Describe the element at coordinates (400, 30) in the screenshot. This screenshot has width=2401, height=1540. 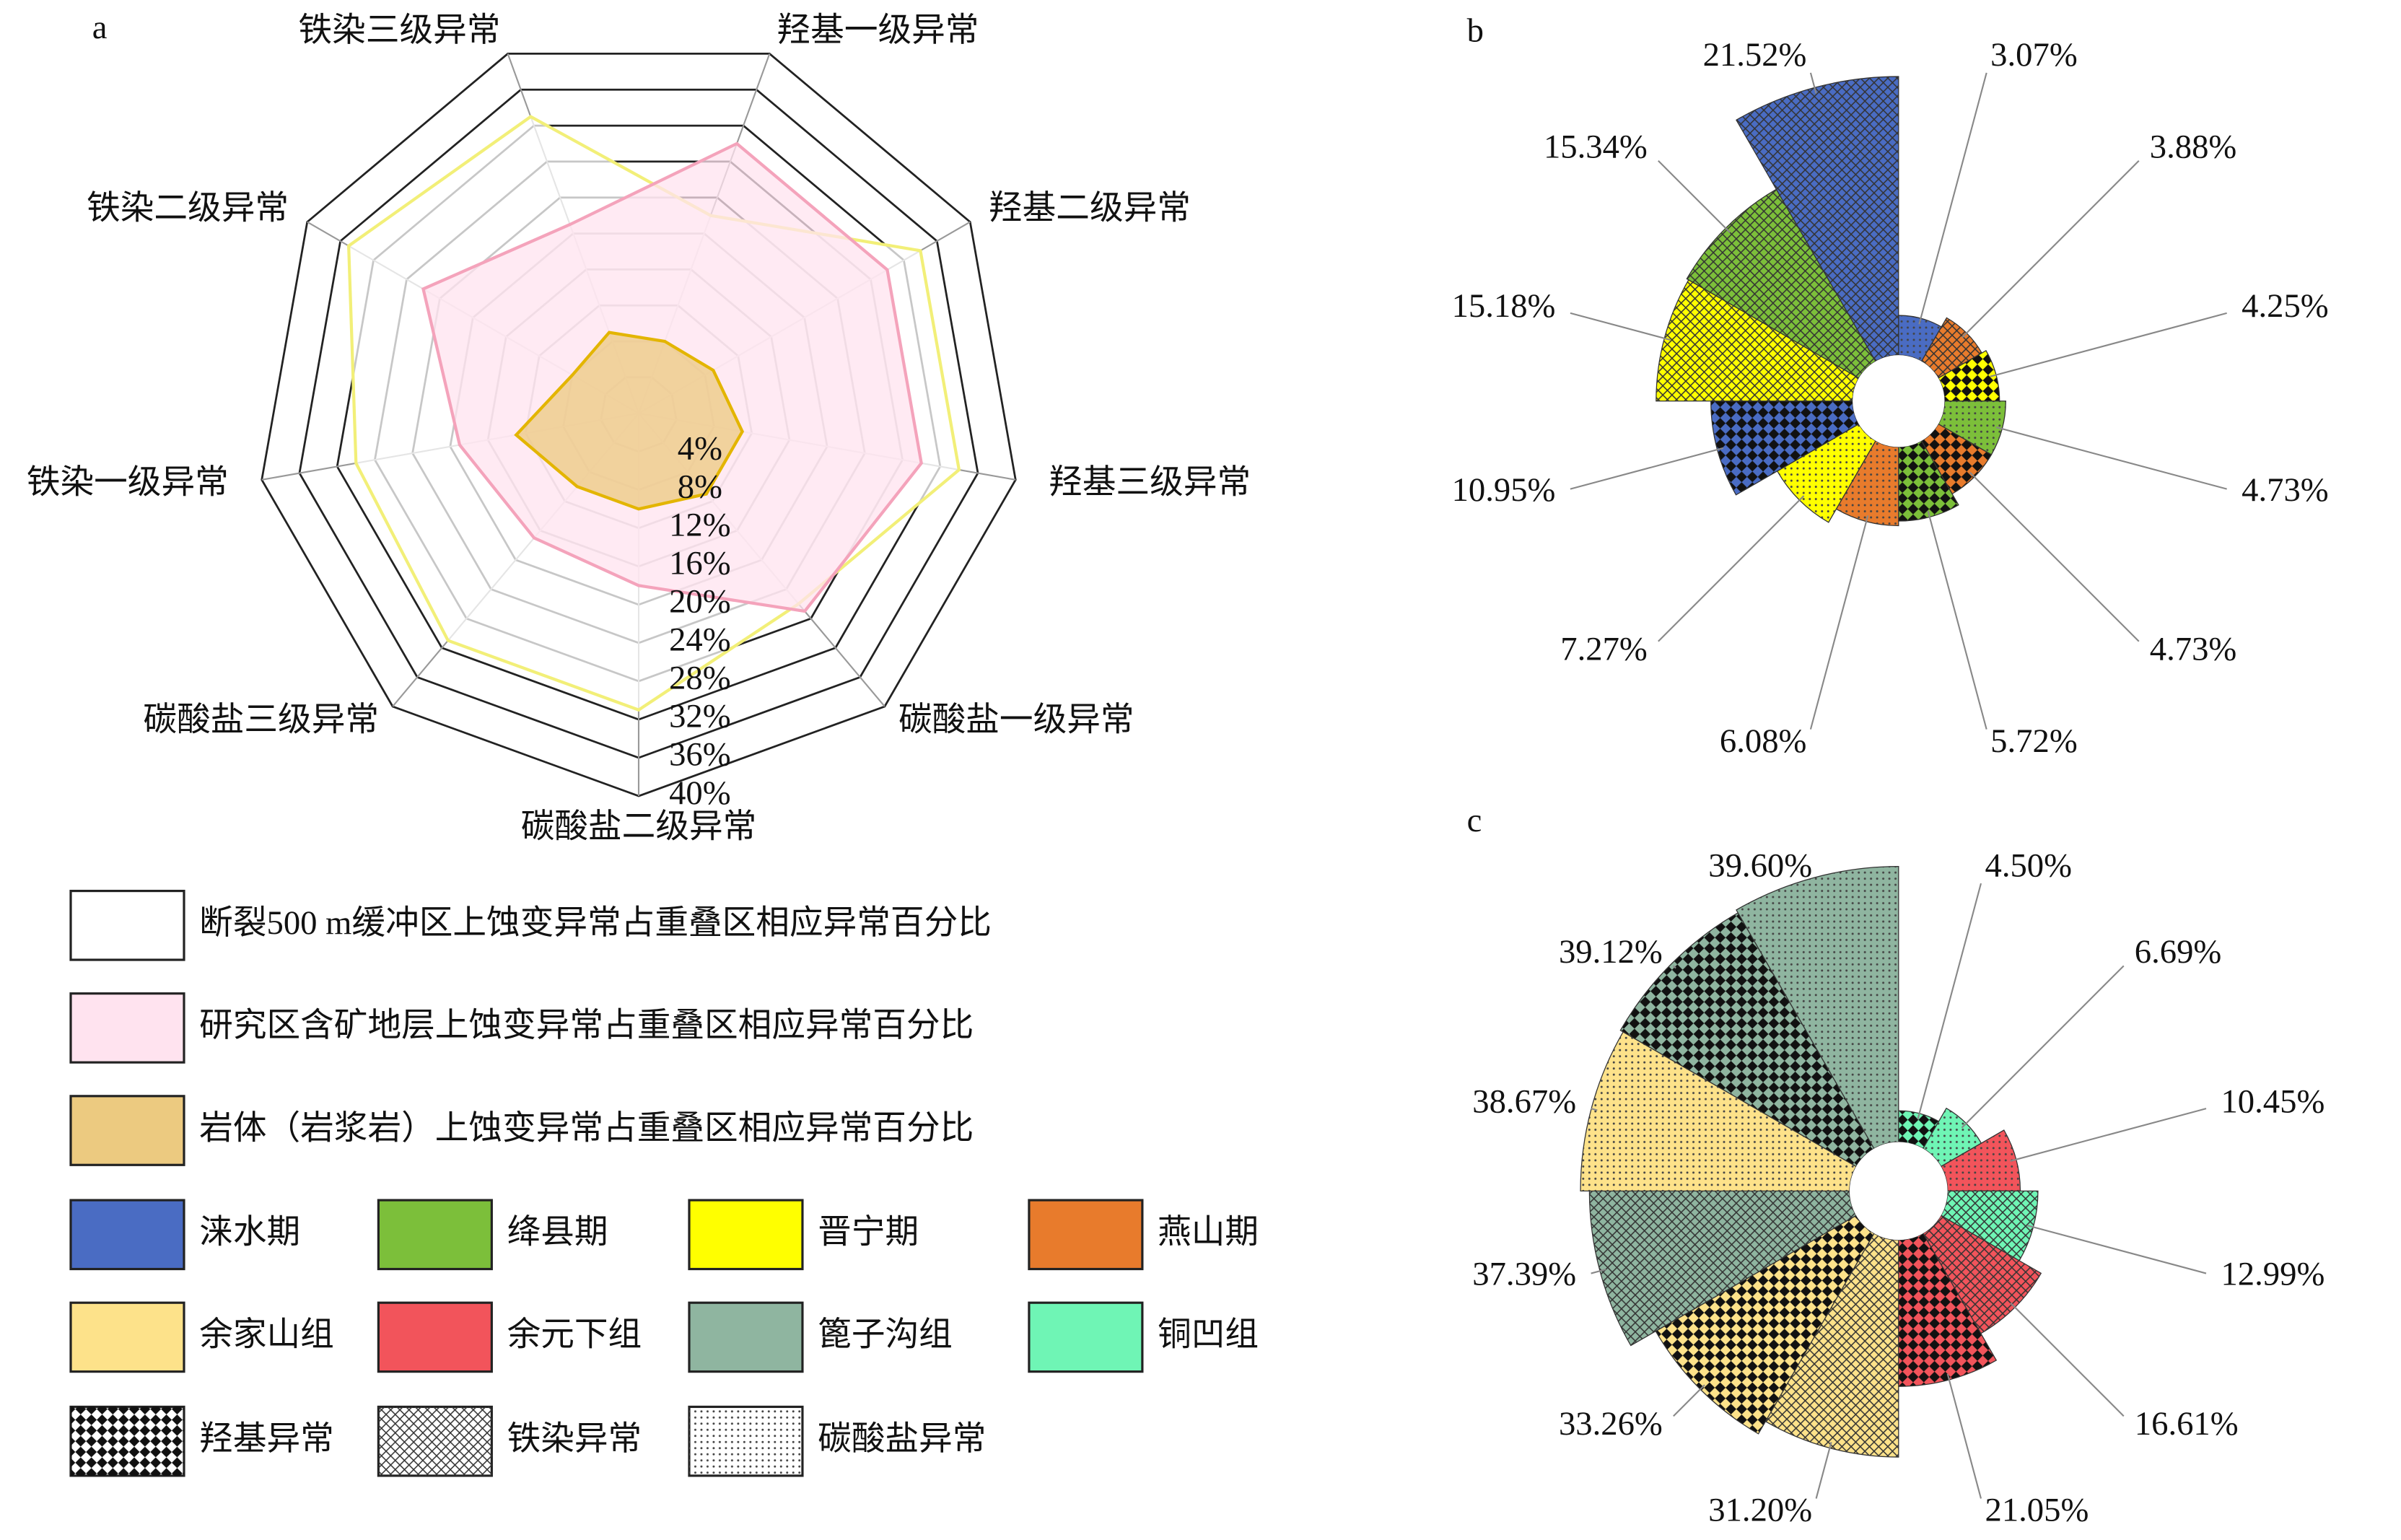
I see `axis-label: 铁染三级异常` at that location.